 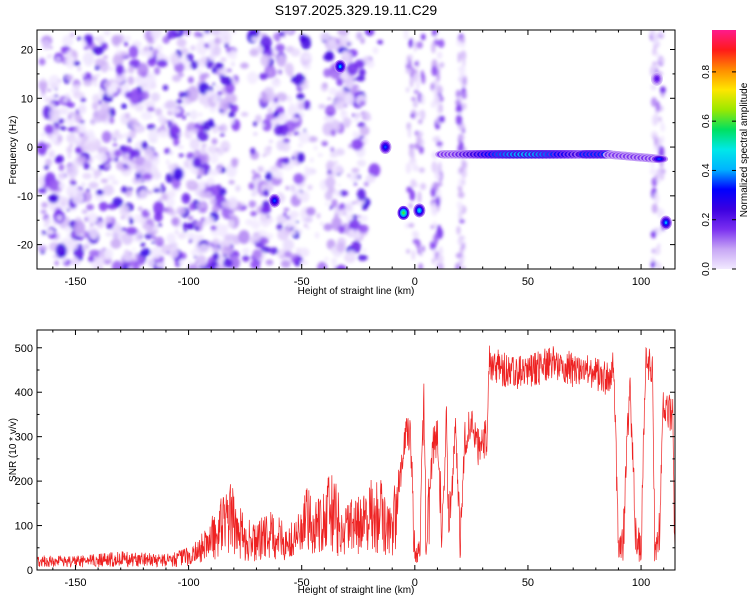 What do you see at coordinates (25, 197) in the screenshot?
I see `spectrogram-y-tick-label: -10` at bounding box center [25, 197].